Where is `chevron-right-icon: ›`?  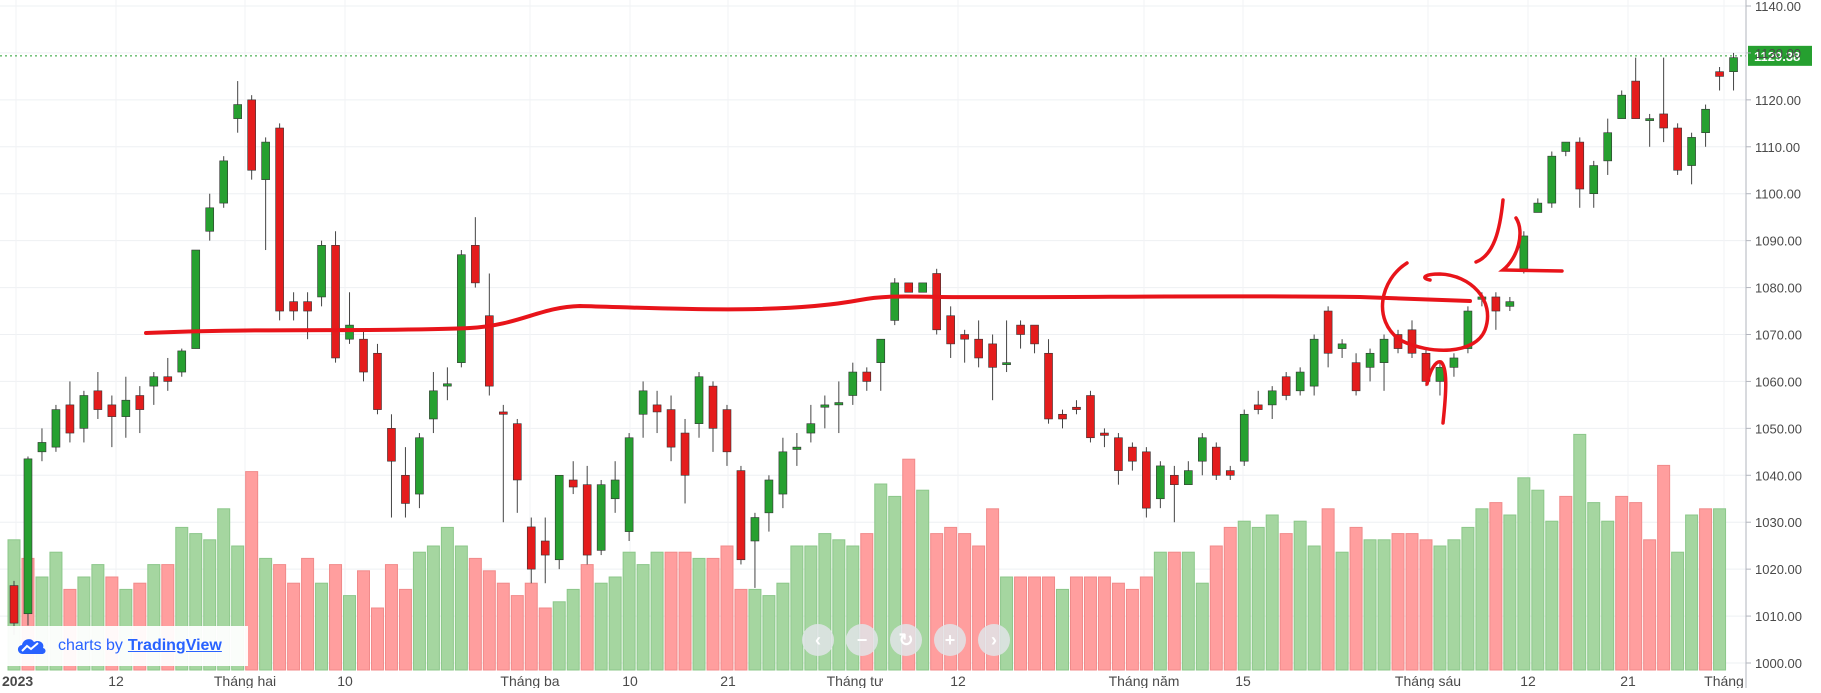
chevron-right-icon: › is located at coordinates (994, 640).